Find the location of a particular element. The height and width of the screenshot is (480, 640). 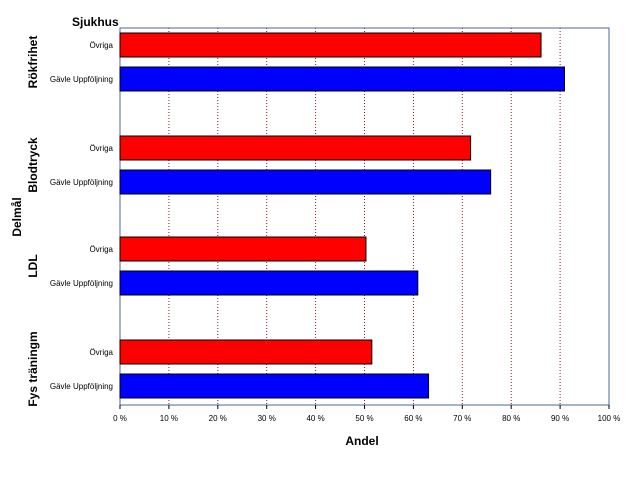

x-tick-label: 40 % is located at coordinates (315, 418).